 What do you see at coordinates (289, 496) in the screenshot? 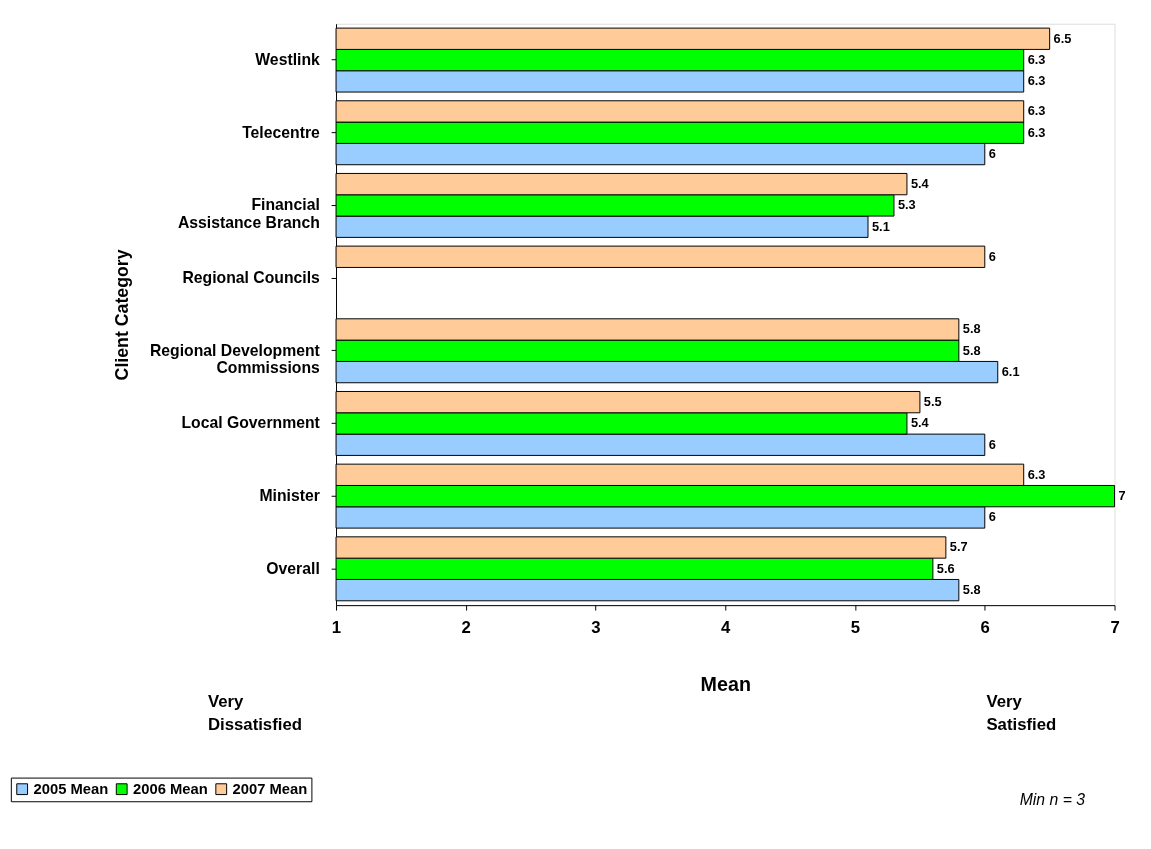
I see `y-tick-label: Minister` at bounding box center [289, 496].